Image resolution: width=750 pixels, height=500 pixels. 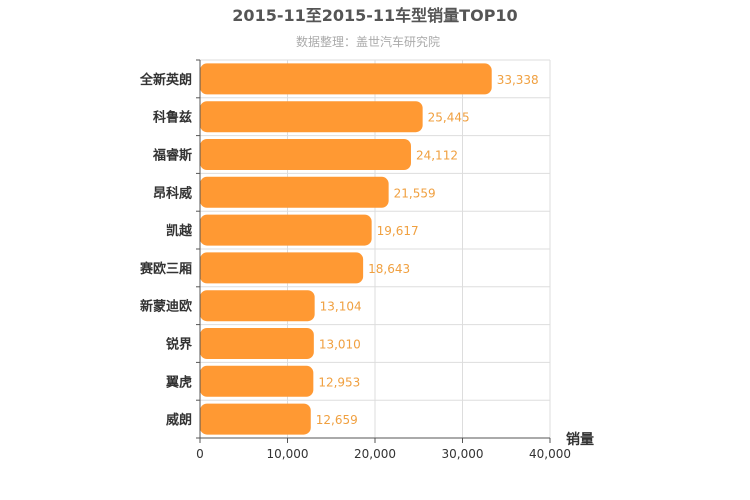 I want to click on value-label: 13,010, so click(x=340, y=345).